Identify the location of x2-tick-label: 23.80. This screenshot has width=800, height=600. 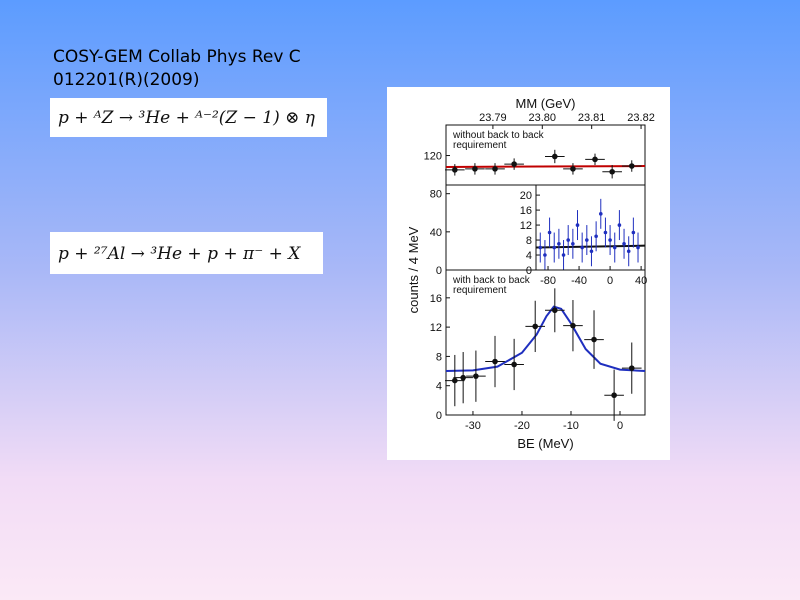
(543, 118).